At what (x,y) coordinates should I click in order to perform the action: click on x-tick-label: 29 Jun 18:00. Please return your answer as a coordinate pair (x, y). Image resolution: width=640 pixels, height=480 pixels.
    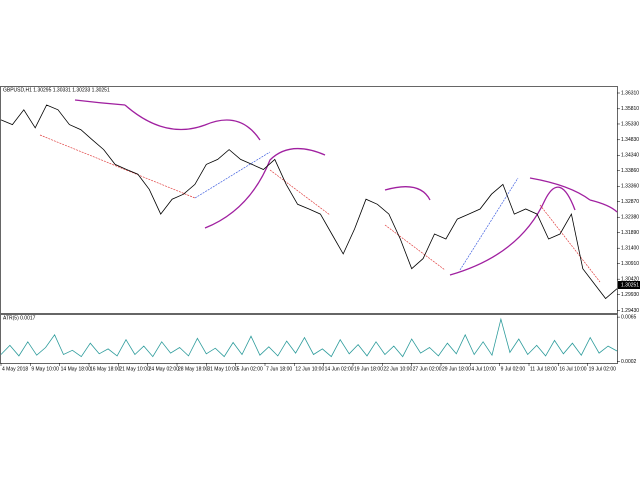
    Looking at the image, I should click on (456, 369).